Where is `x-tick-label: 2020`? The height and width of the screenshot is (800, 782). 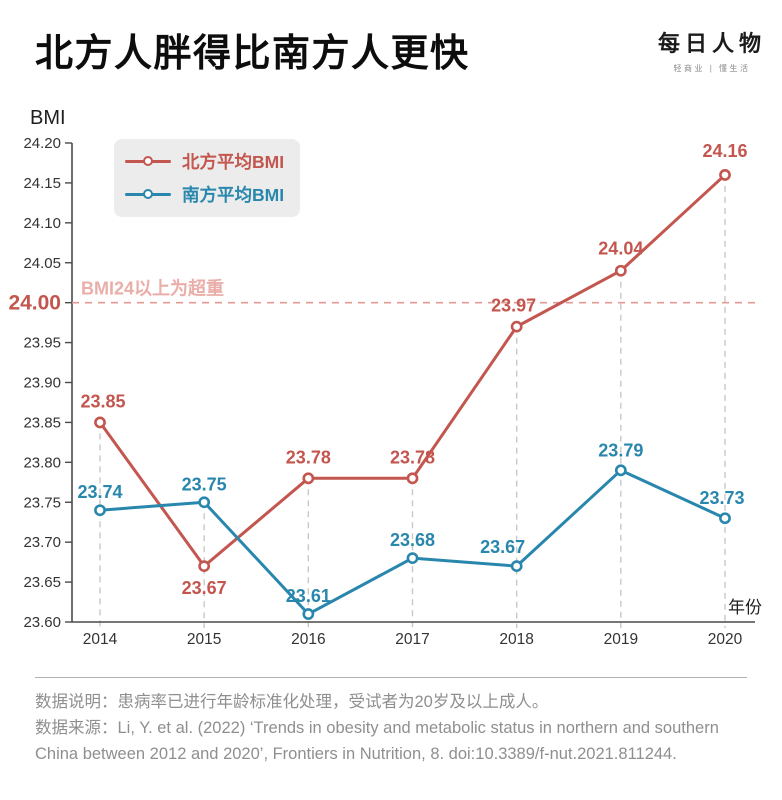 x-tick-label: 2020 is located at coordinates (725, 639).